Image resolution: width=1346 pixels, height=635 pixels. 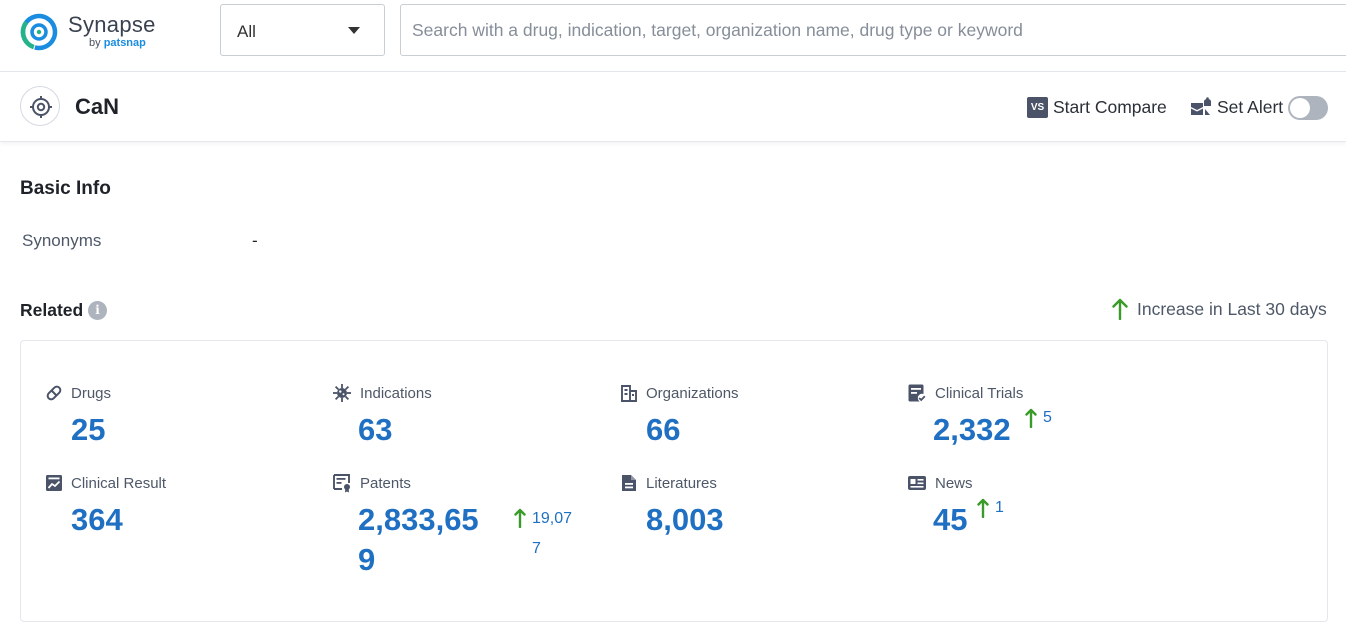 I want to click on stat-patents-value-line2: 9, so click(x=418, y=560).